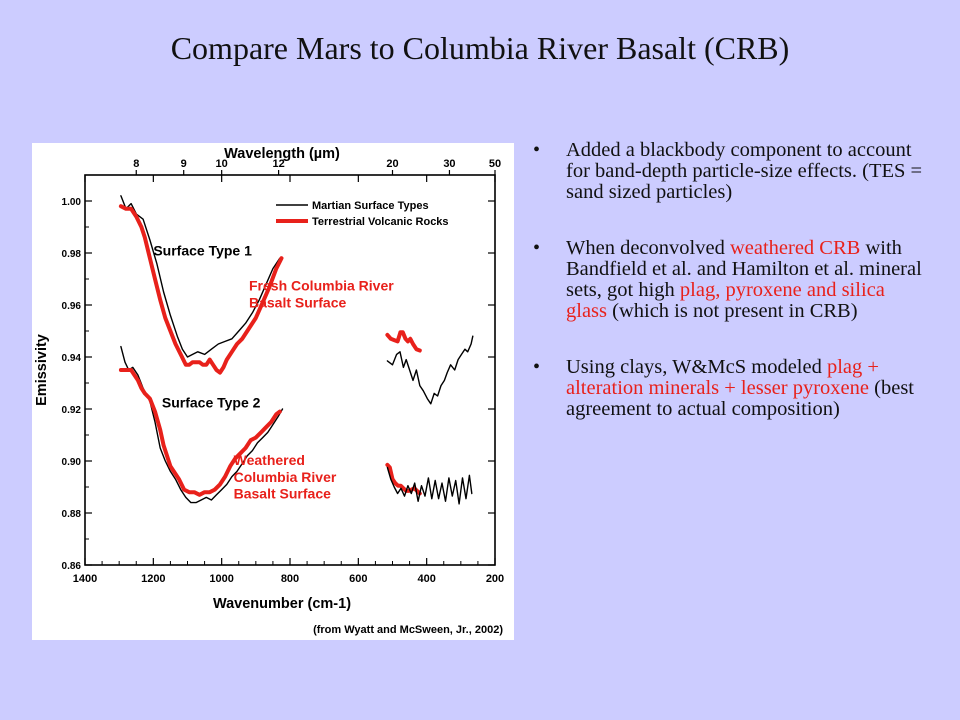 This screenshot has width=960, height=720. What do you see at coordinates (72, 358) in the screenshot?
I see `y-tick-label: 0.94` at bounding box center [72, 358].